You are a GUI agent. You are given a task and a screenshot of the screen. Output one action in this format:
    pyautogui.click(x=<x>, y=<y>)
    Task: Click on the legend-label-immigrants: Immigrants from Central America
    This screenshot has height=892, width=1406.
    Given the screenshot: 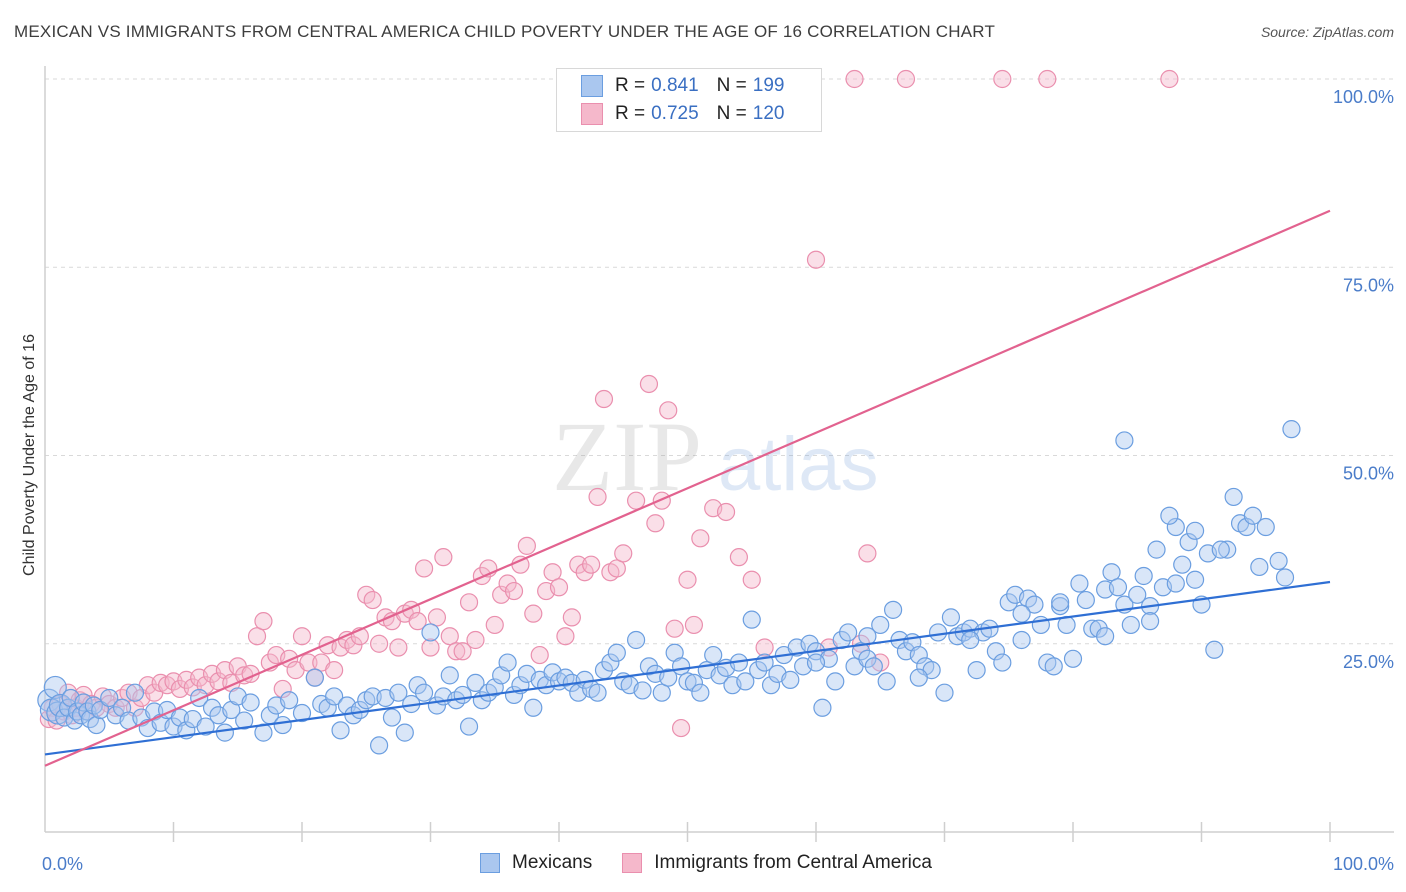 What is the action you would take?
    pyautogui.click(x=793, y=862)
    